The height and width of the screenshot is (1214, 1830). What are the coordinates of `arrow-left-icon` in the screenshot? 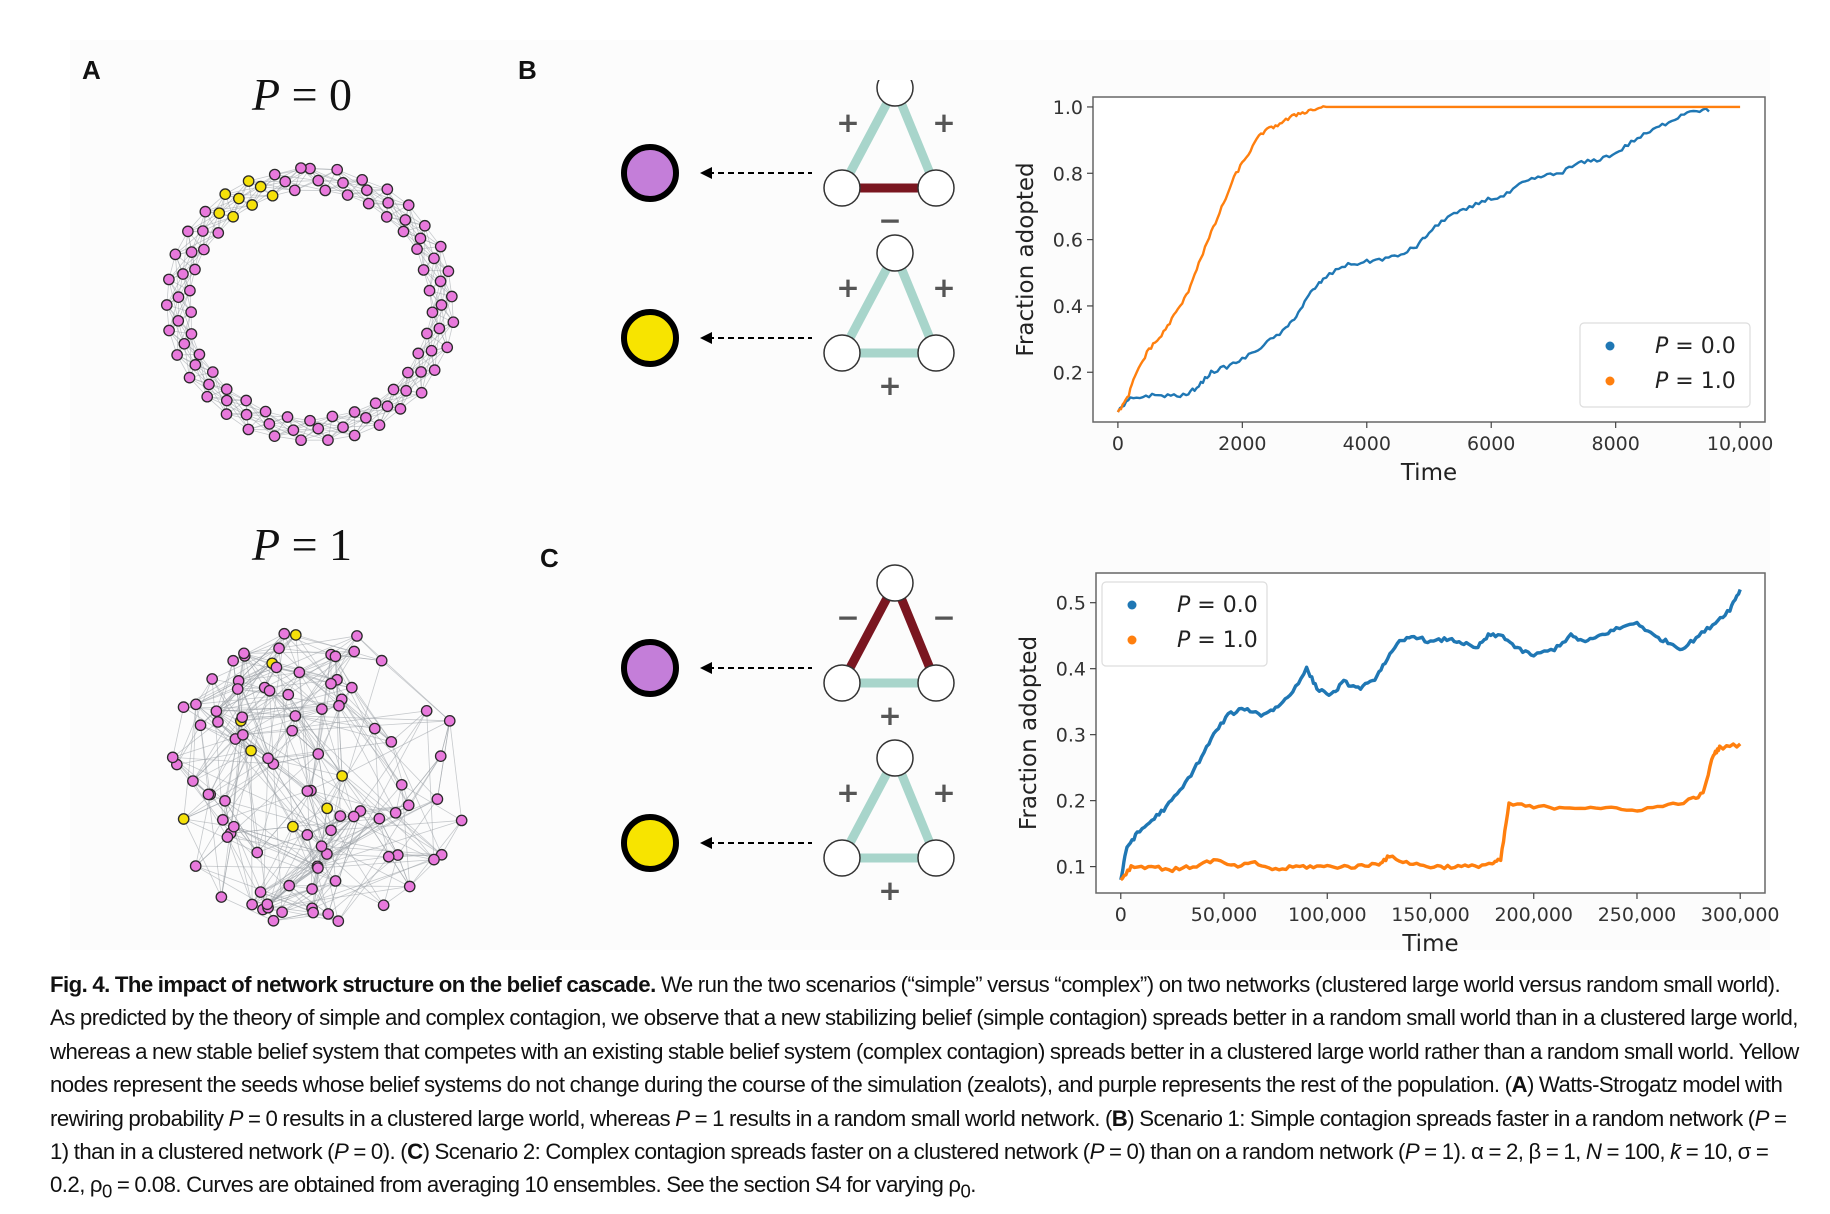 It's located at (706, 338).